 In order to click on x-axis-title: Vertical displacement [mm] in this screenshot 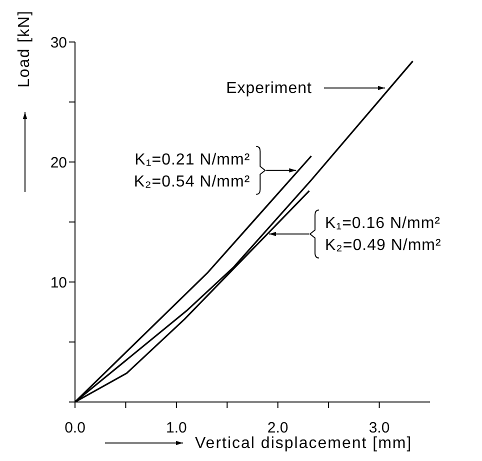, I will do `click(303, 443)`.